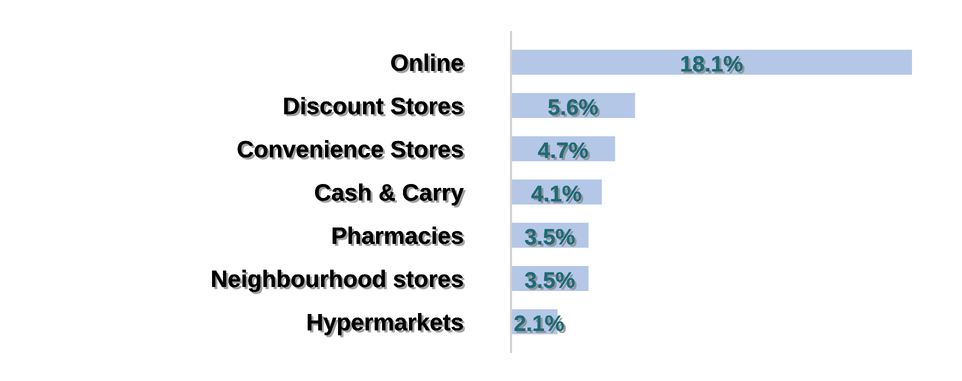 This screenshot has height=381, width=962. I want to click on data-label: 18.1%, so click(713, 65).